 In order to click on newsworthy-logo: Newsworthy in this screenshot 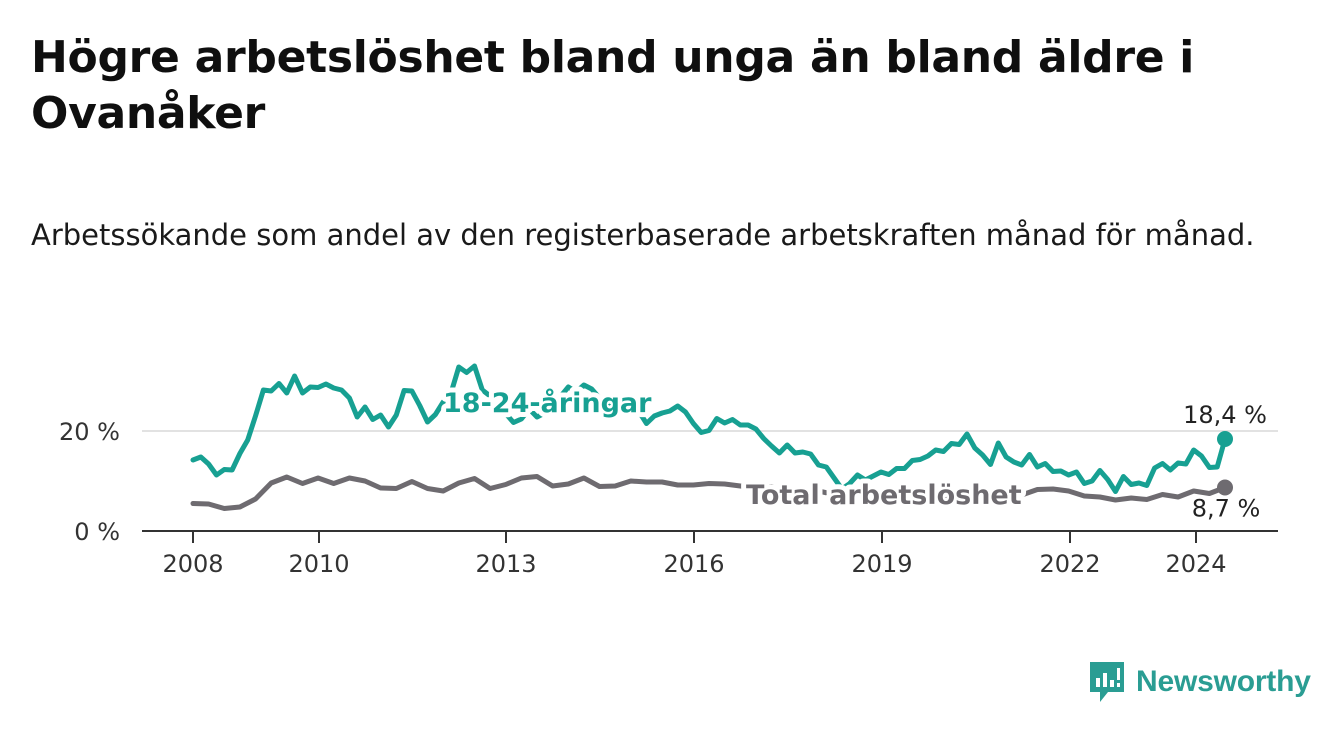, I will do `click(1199, 682)`.